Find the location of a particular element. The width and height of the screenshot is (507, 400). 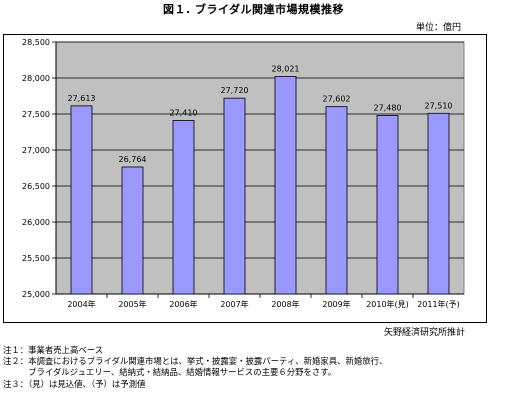

bar-value-label: 27,410 is located at coordinates (184, 112).